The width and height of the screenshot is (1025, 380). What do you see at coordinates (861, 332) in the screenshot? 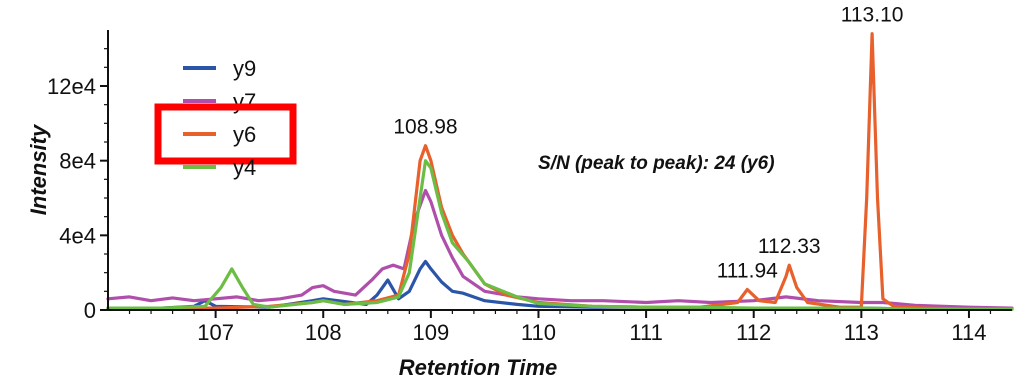
I see `x-tick-label: 113` at bounding box center [861, 332].